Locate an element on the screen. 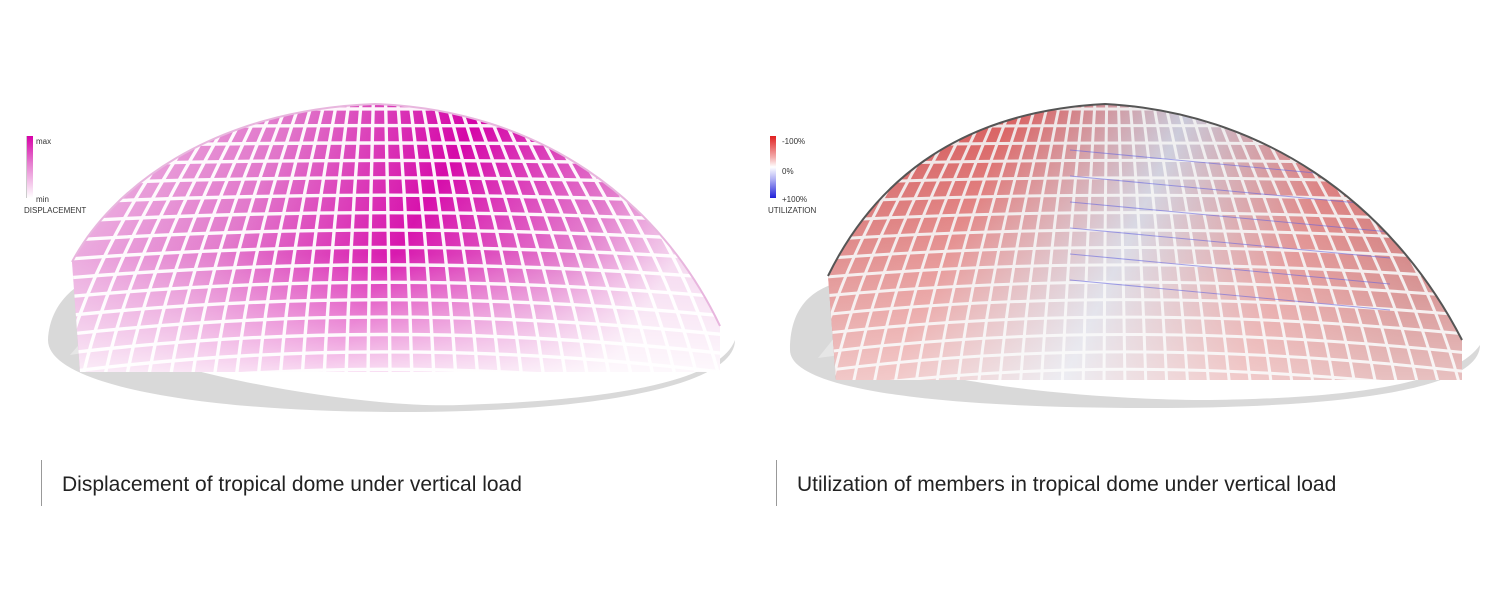  utilization-color-bar is located at coordinates (773, 167).